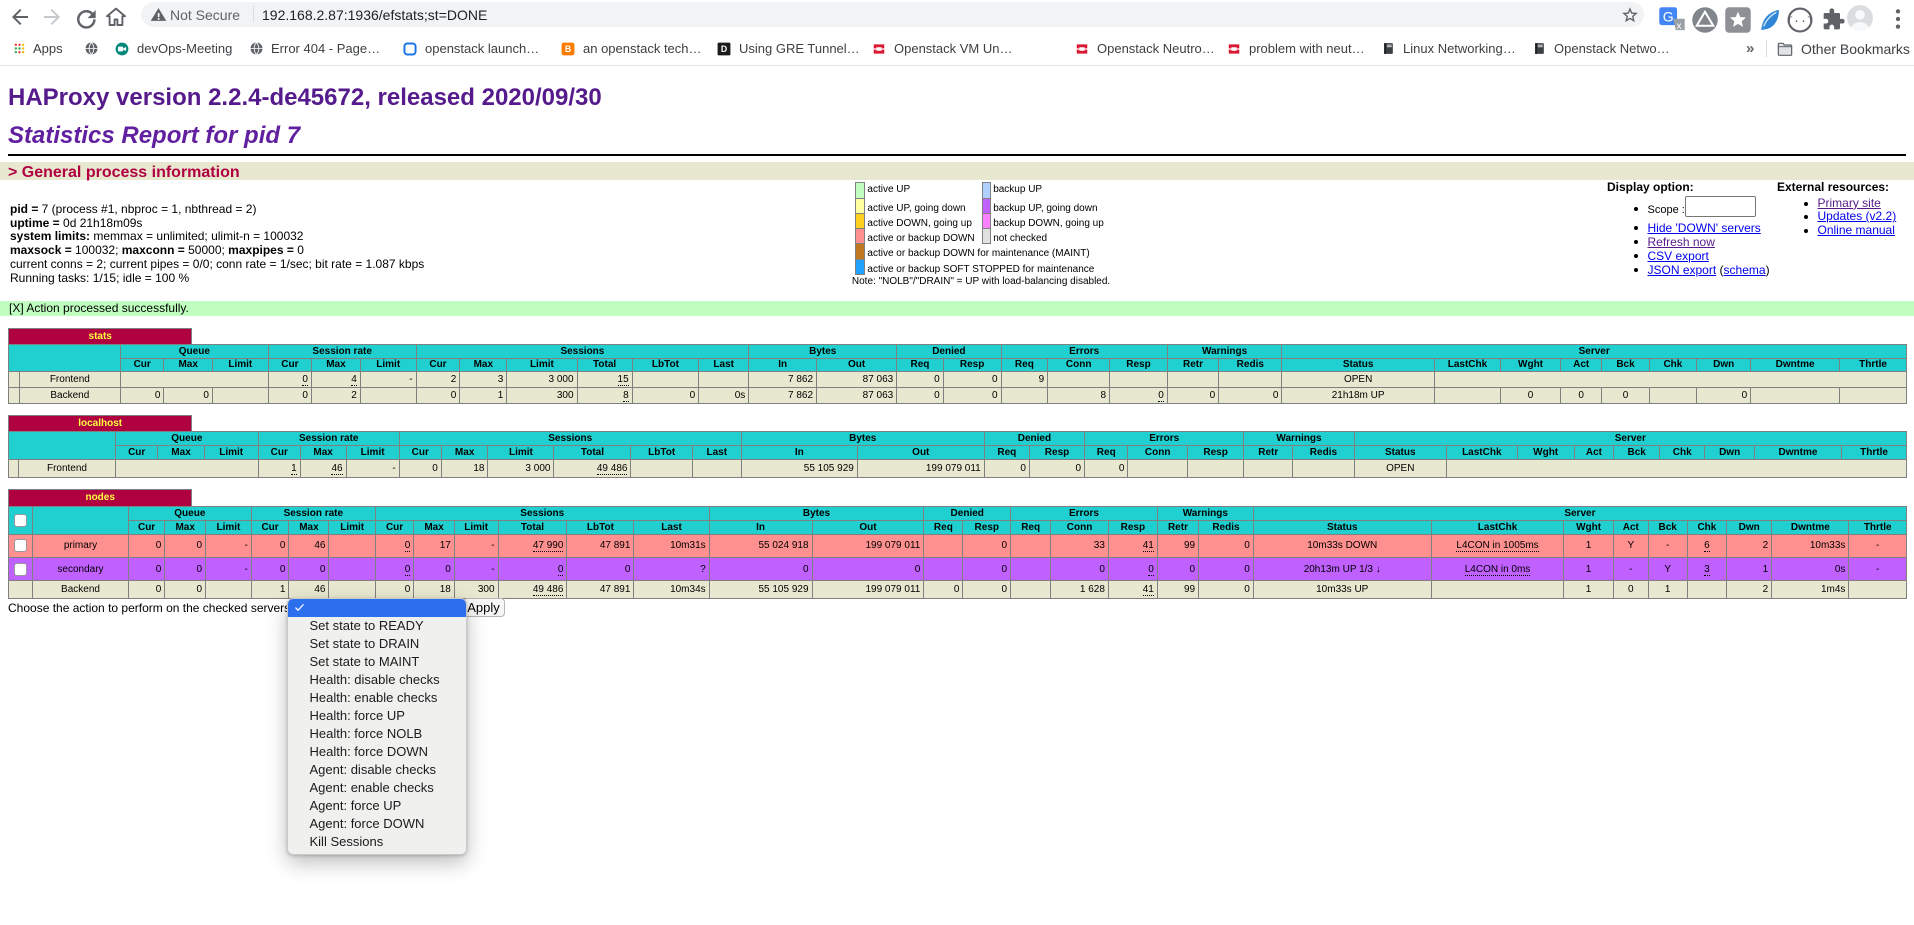  I want to click on svg-text: B, so click(568, 49).